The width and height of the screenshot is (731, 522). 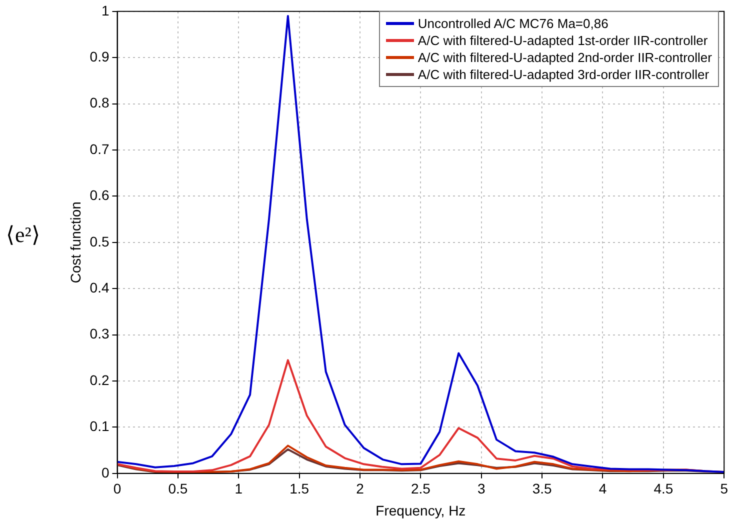 I want to click on y-tick-label: 0.7, so click(x=100, y=148).